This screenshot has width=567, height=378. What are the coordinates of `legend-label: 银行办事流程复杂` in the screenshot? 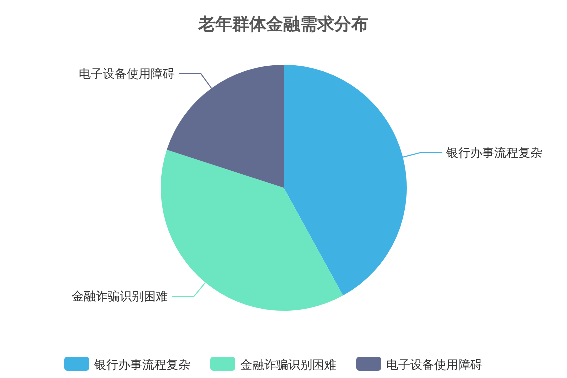 It's located at (142, 365).